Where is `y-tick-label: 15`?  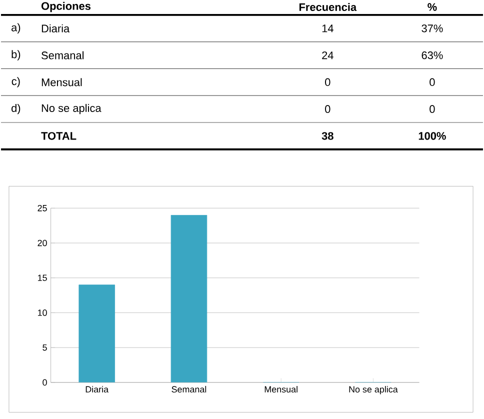
y-tick-label: 15 is located at coordinates (42, 277).